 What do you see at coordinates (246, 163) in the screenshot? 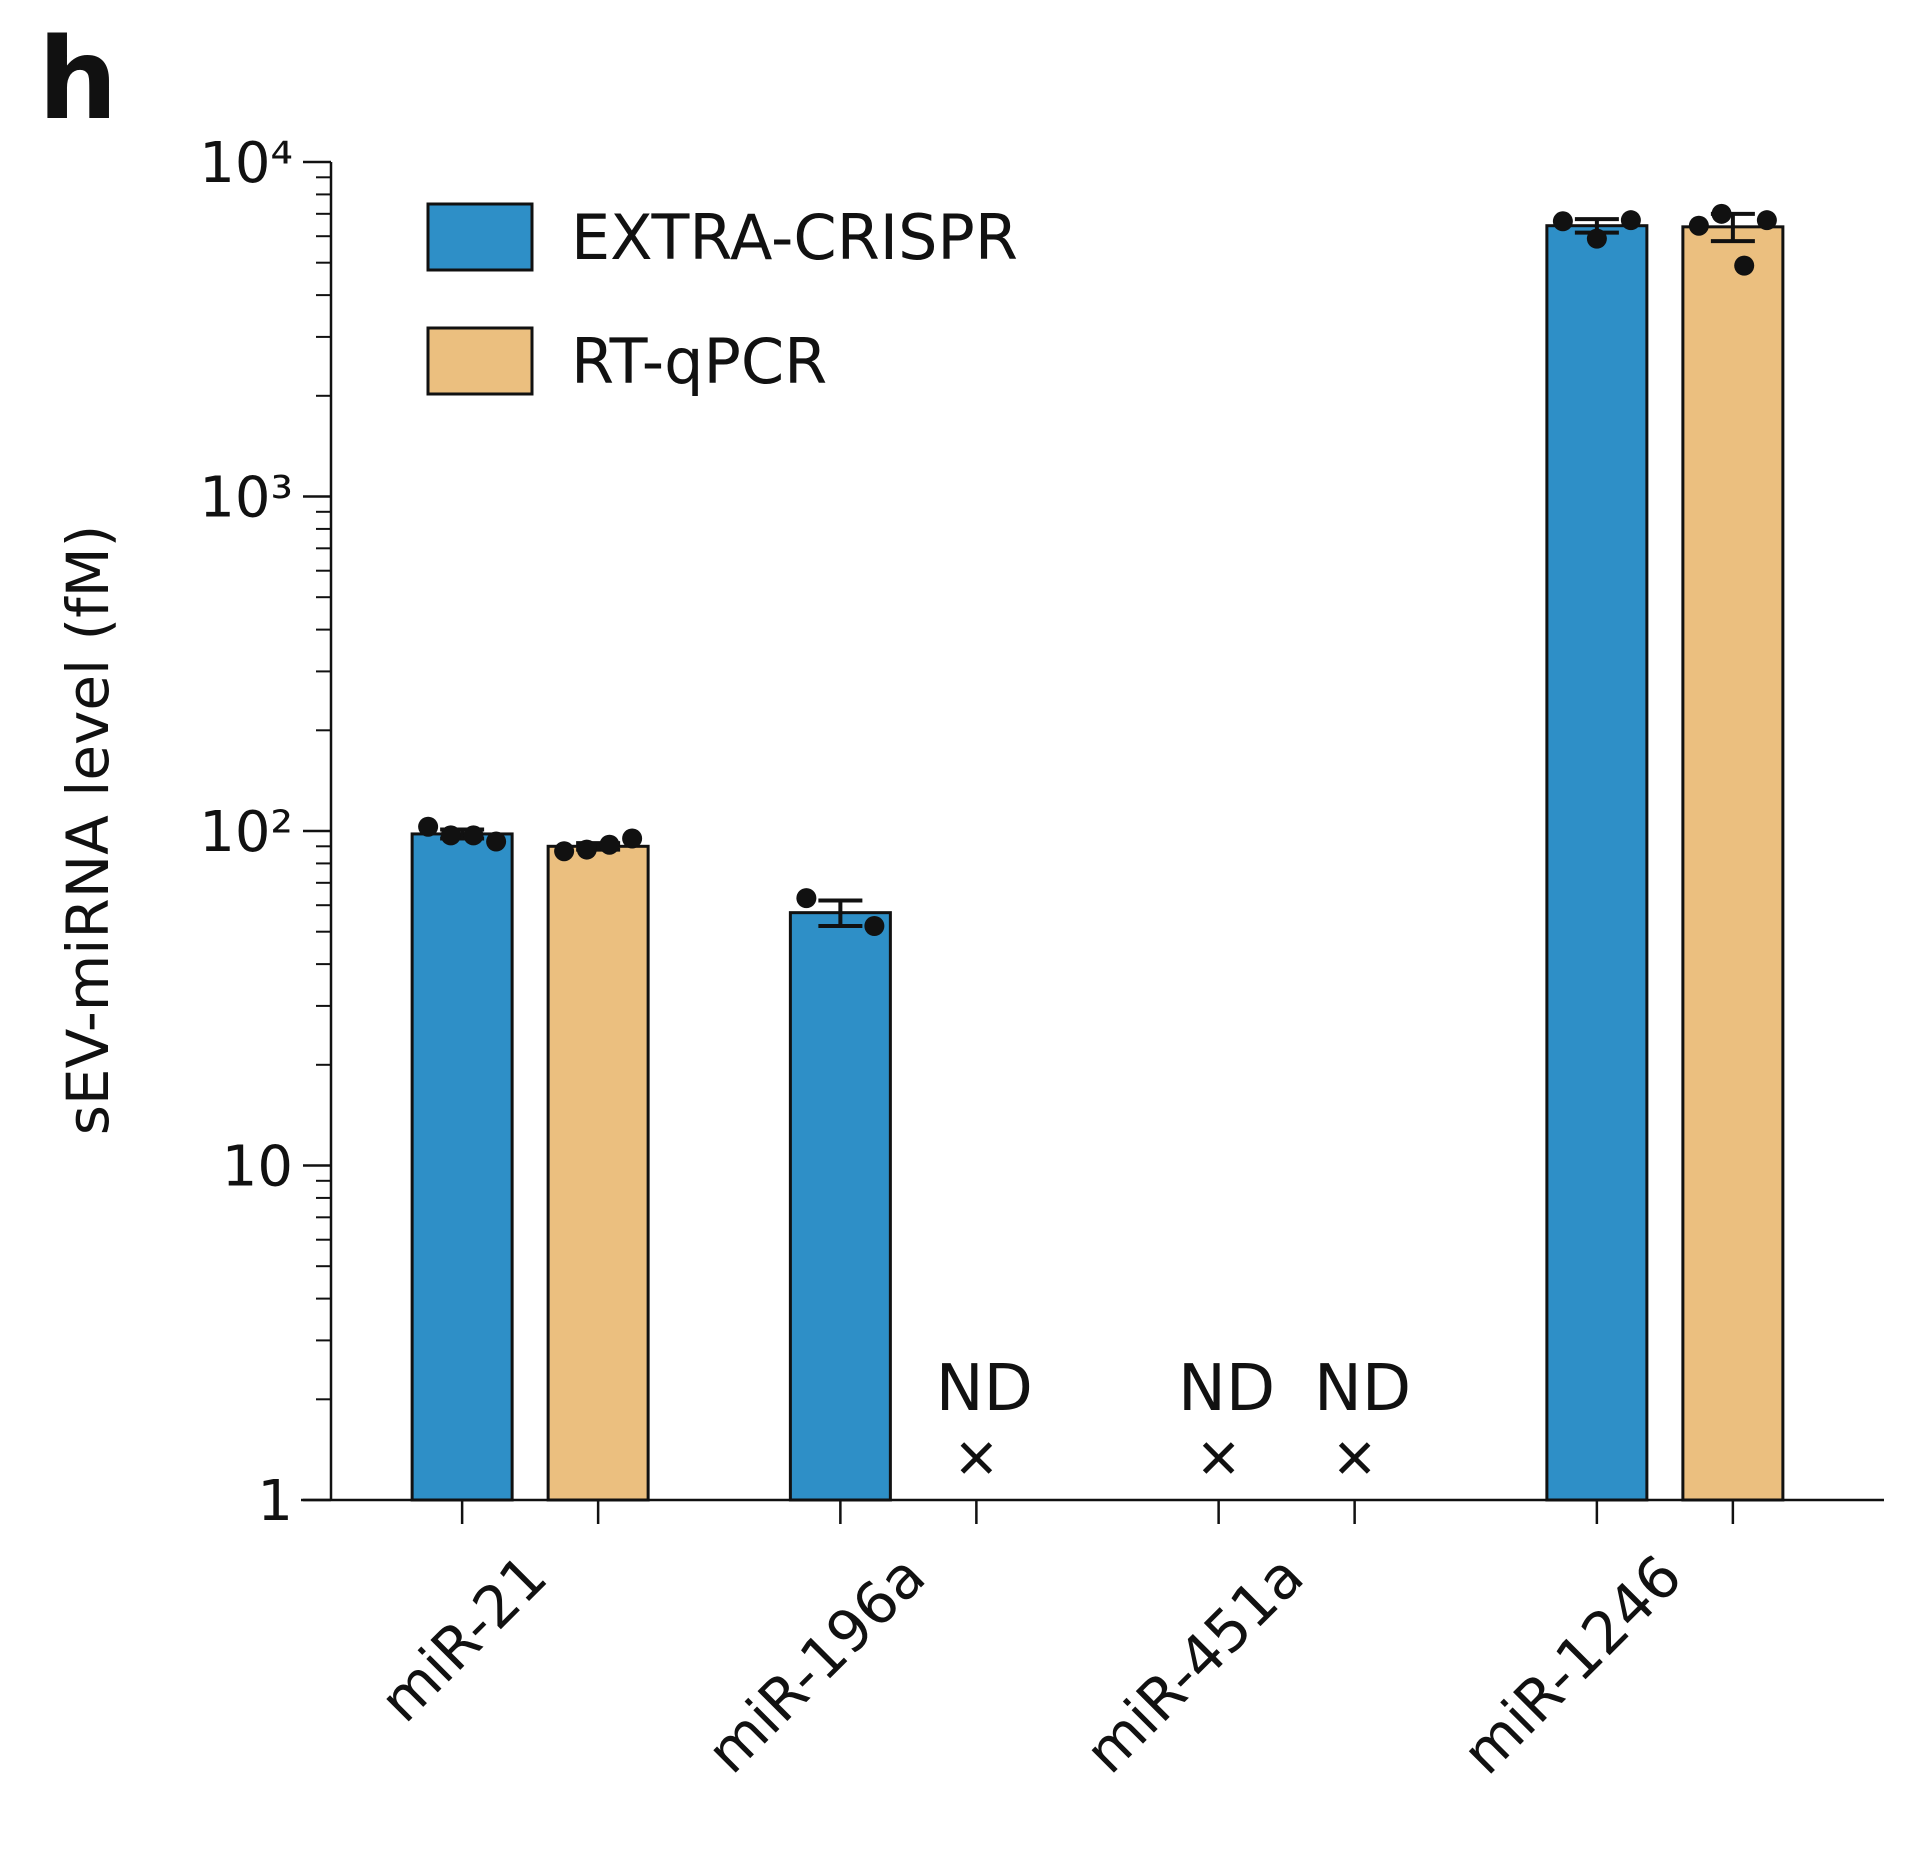
I see `y-tick-label: 10⁴` at bounding box center [246, 163].